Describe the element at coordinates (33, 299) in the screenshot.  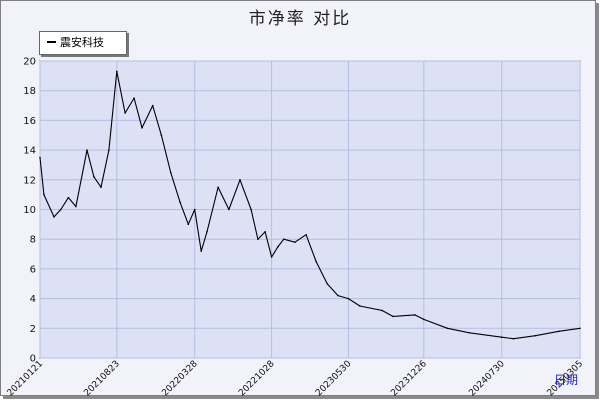
I see `y-tick-label: 4` at that location.